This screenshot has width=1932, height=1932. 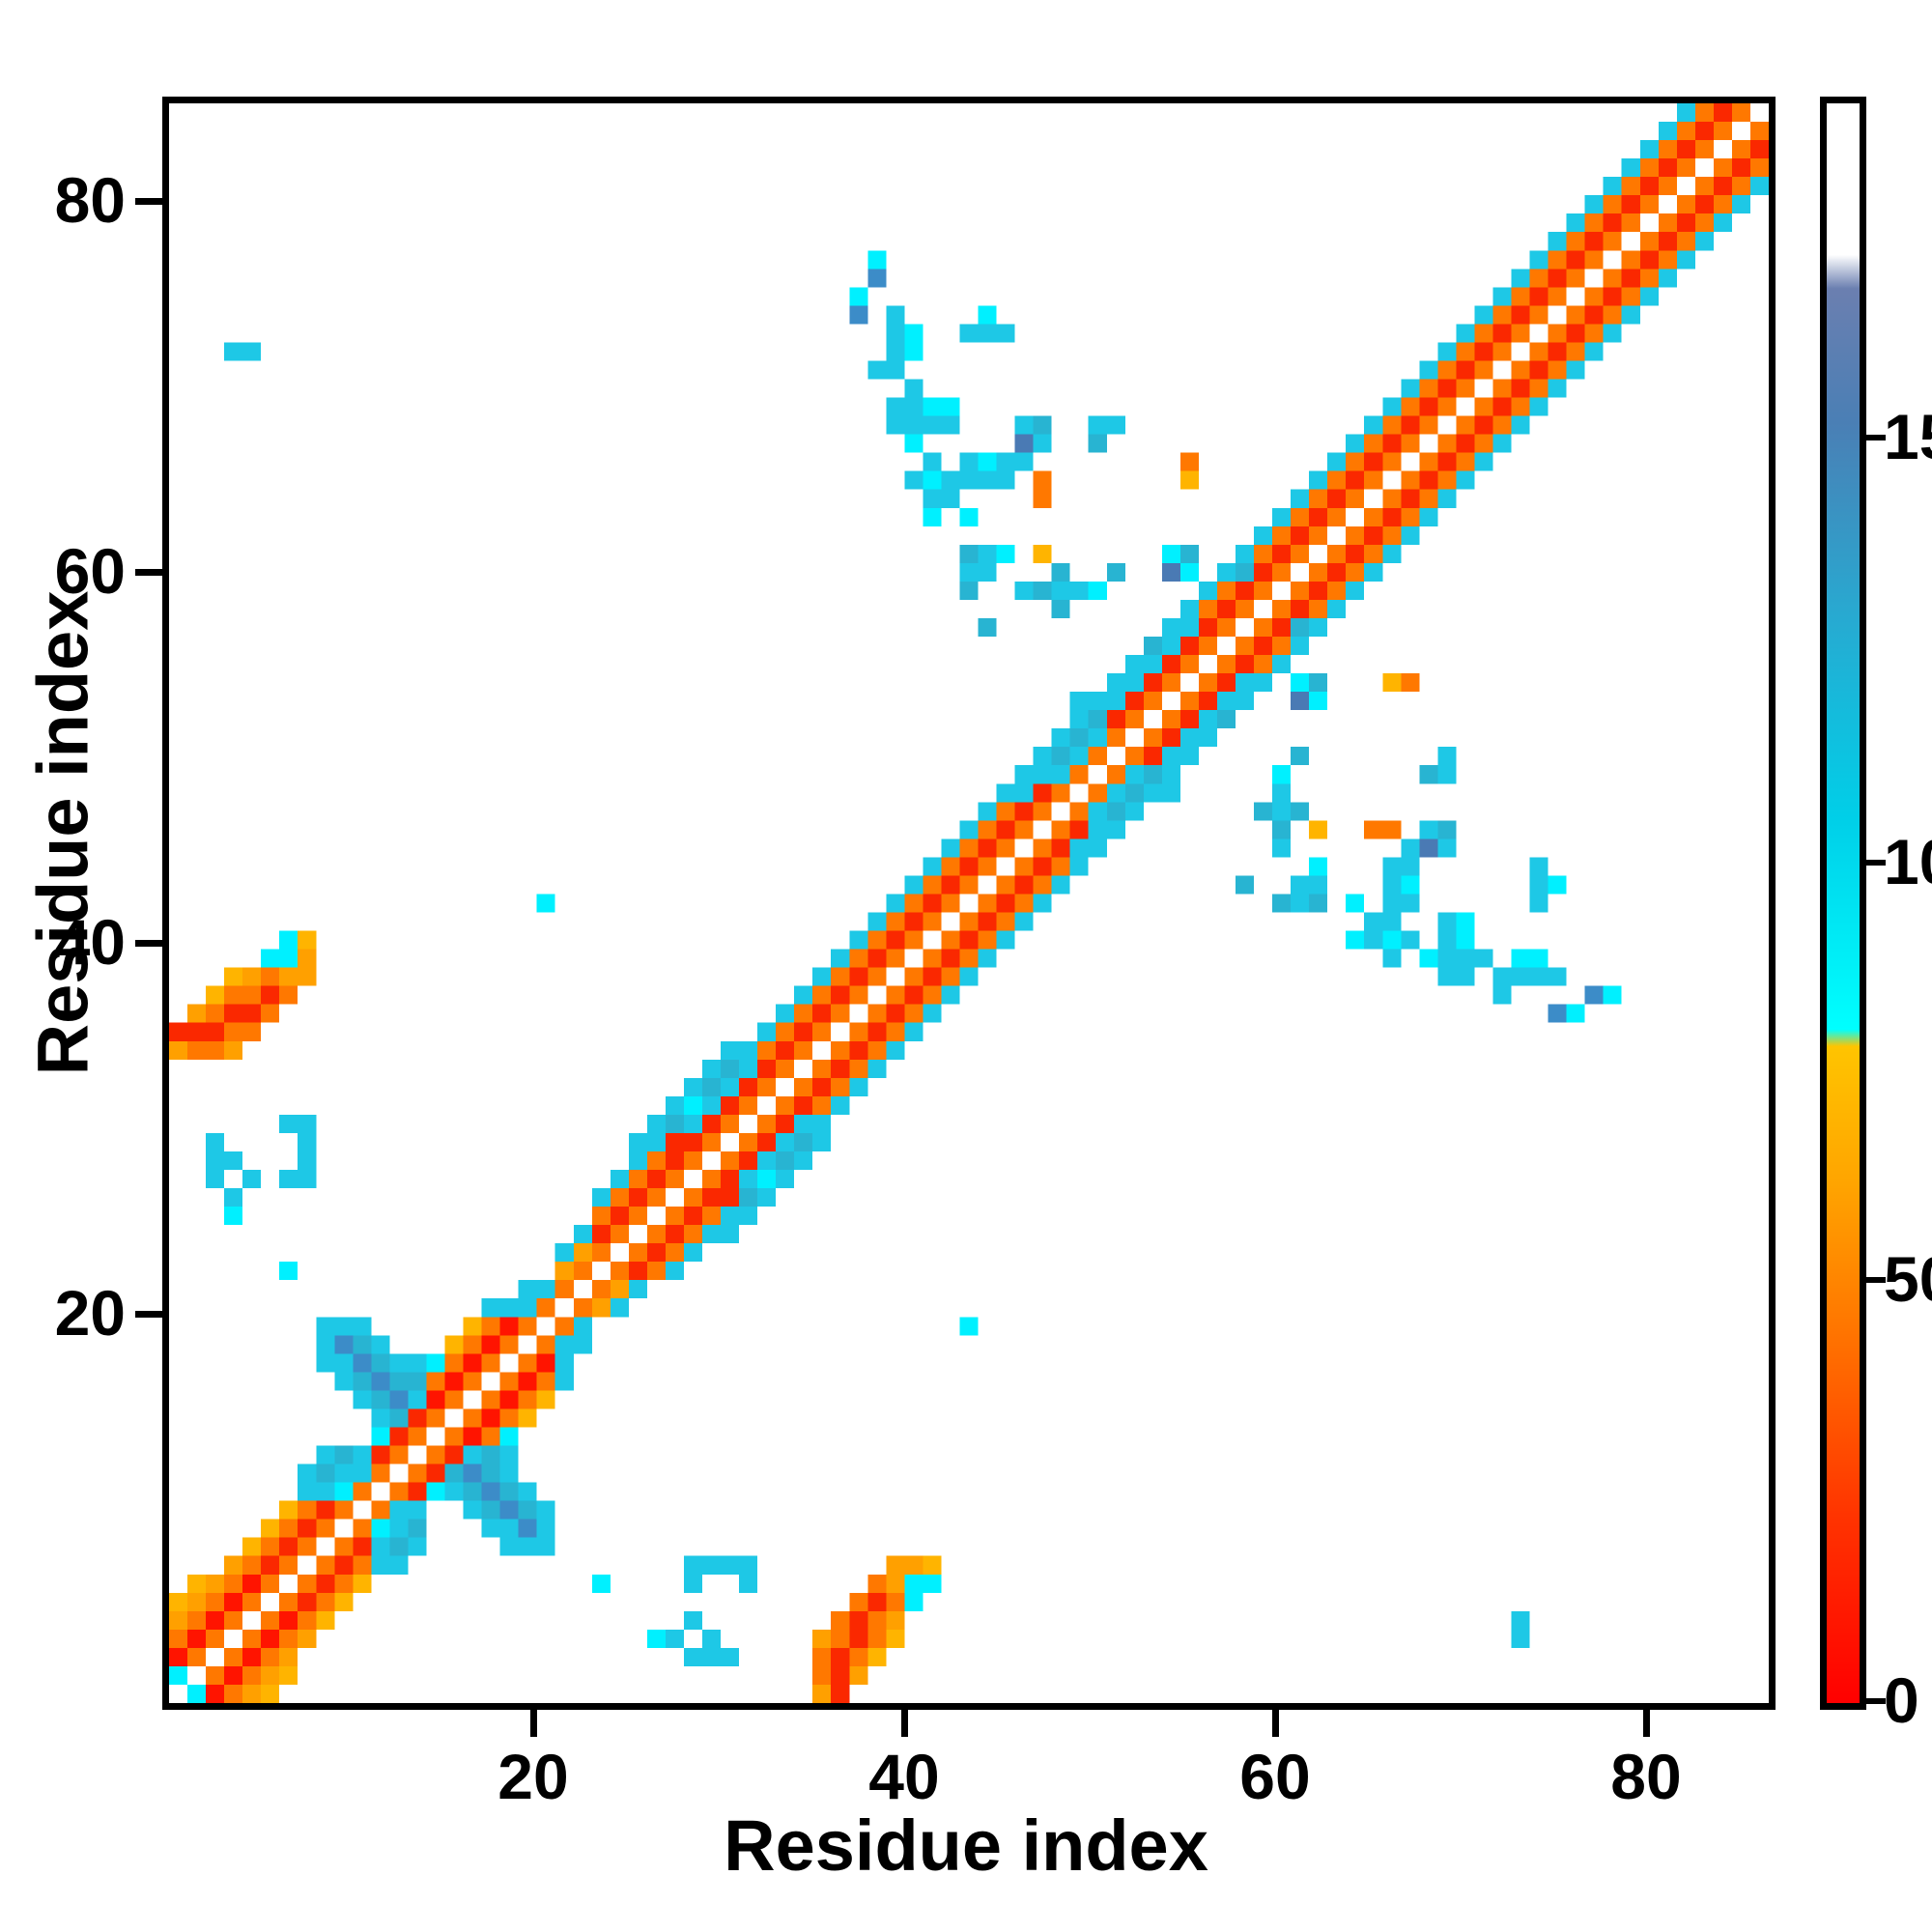 What do you see at coordinates (90, 200) in the screenshot?
I see `y-ticklabel-80: 80` at bounding box center [90, 200].